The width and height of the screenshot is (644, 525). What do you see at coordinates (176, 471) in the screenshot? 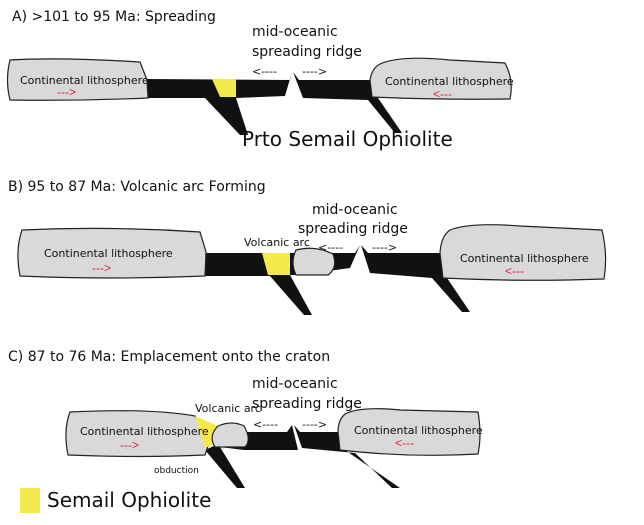
I see `obduction-label: obduction` at bounding box center [176, 471].